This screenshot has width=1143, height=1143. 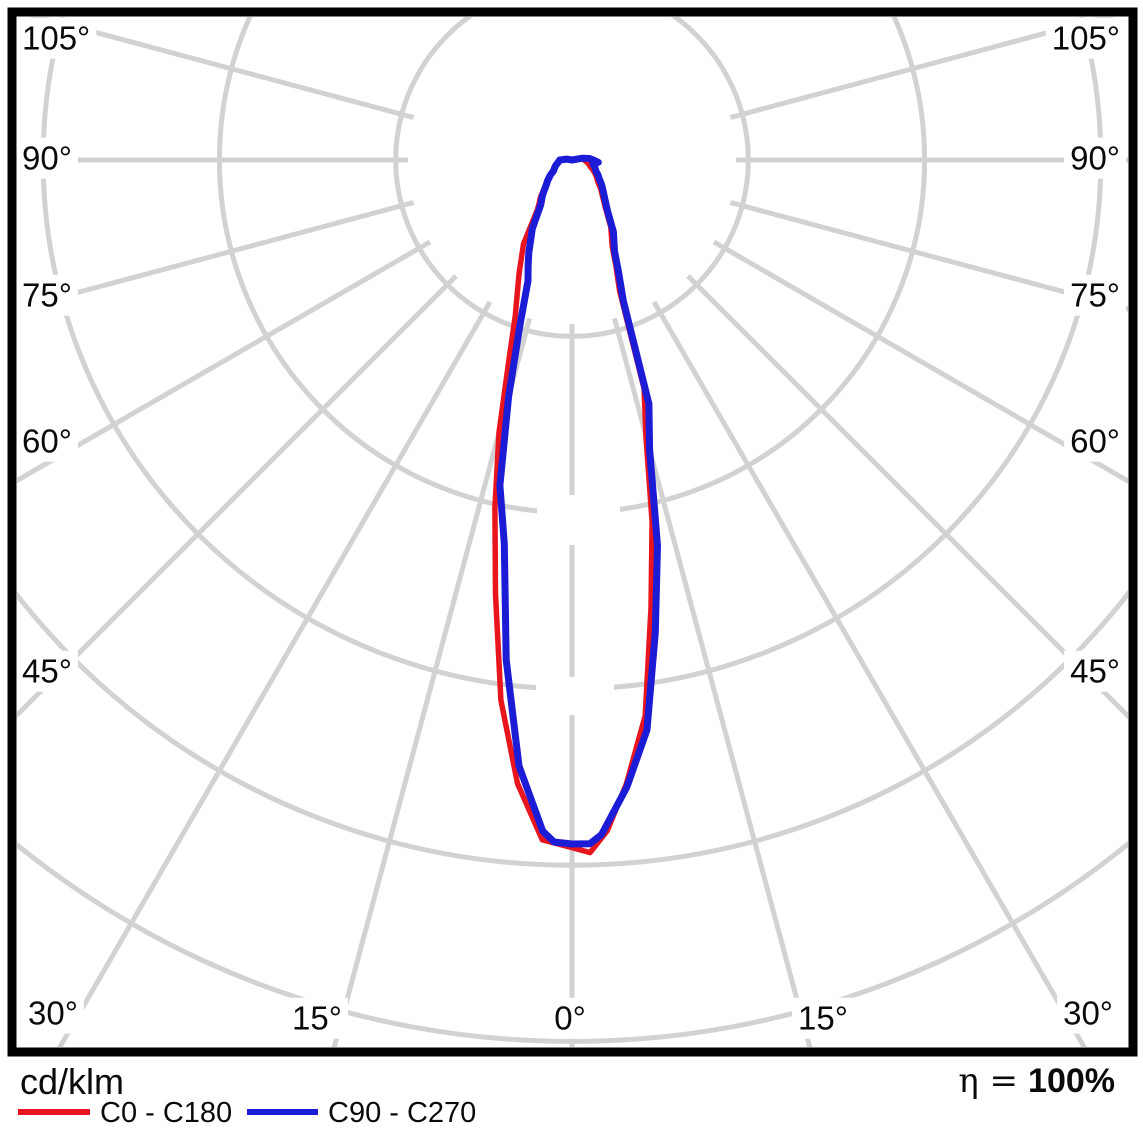 I want to click on efficiency-label: η = 100%, so click(x=1036, y=1081).